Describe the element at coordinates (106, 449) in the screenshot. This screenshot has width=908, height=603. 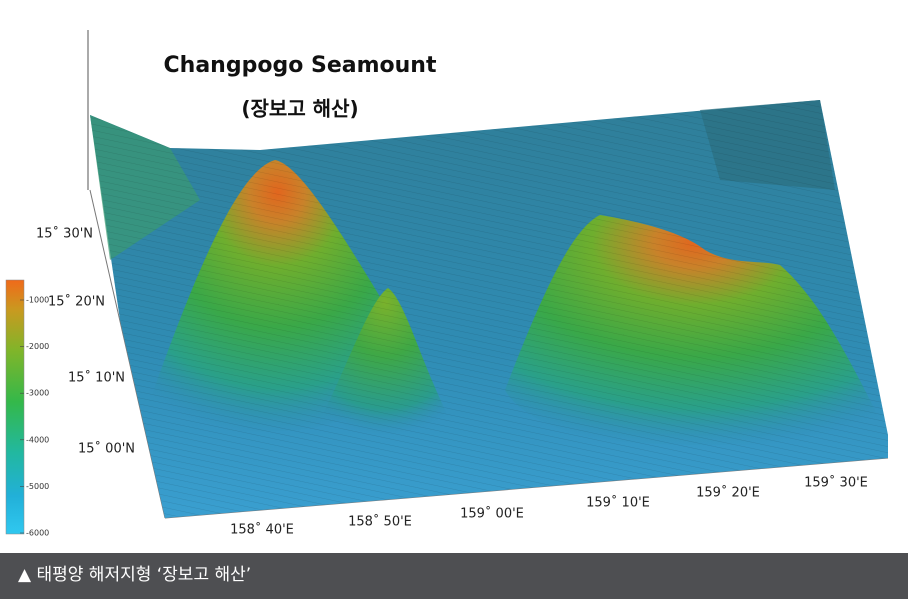
I see `latitude-label: 15˚ 00'N` at that location.